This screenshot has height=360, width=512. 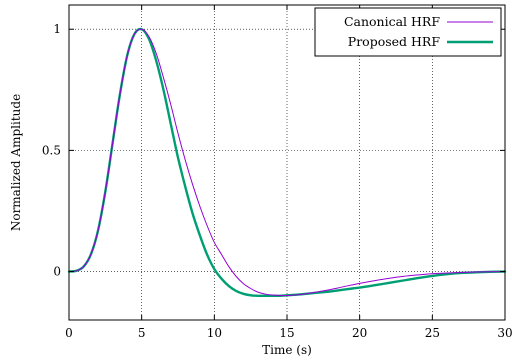 What do you see at coordinates (51, 150) in the screenshot?
I see `y-tick-label: 0.5` at bounding box center [51, 150].